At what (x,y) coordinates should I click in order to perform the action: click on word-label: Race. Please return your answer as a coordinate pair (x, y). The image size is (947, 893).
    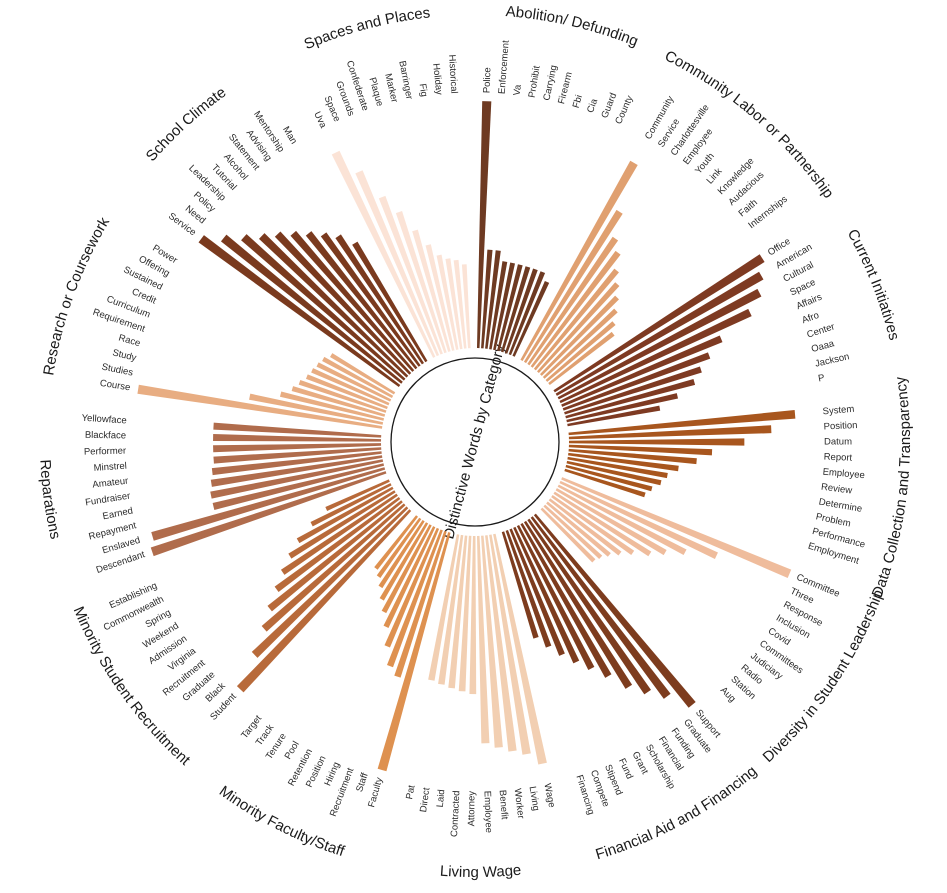
    Looking at the image, I should click on (129, 340).